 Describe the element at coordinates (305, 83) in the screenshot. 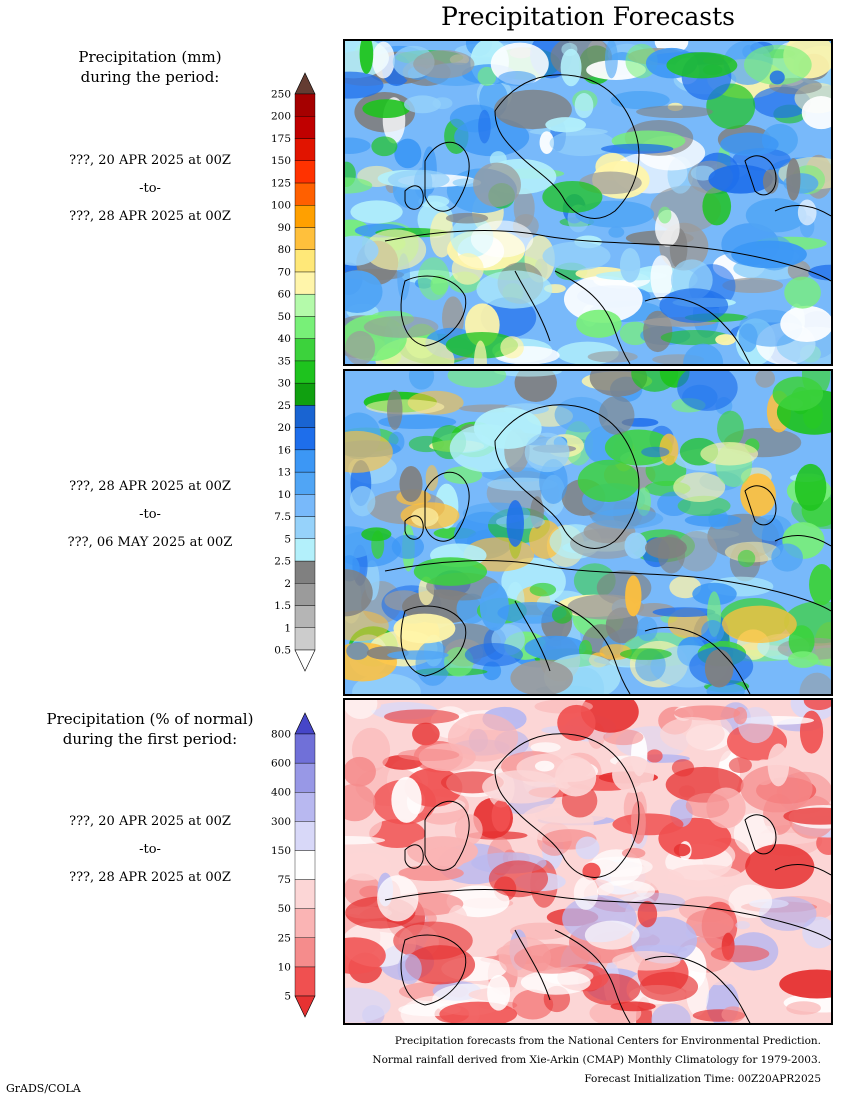

I see `amount-colorbar-top-arrow` at that location.